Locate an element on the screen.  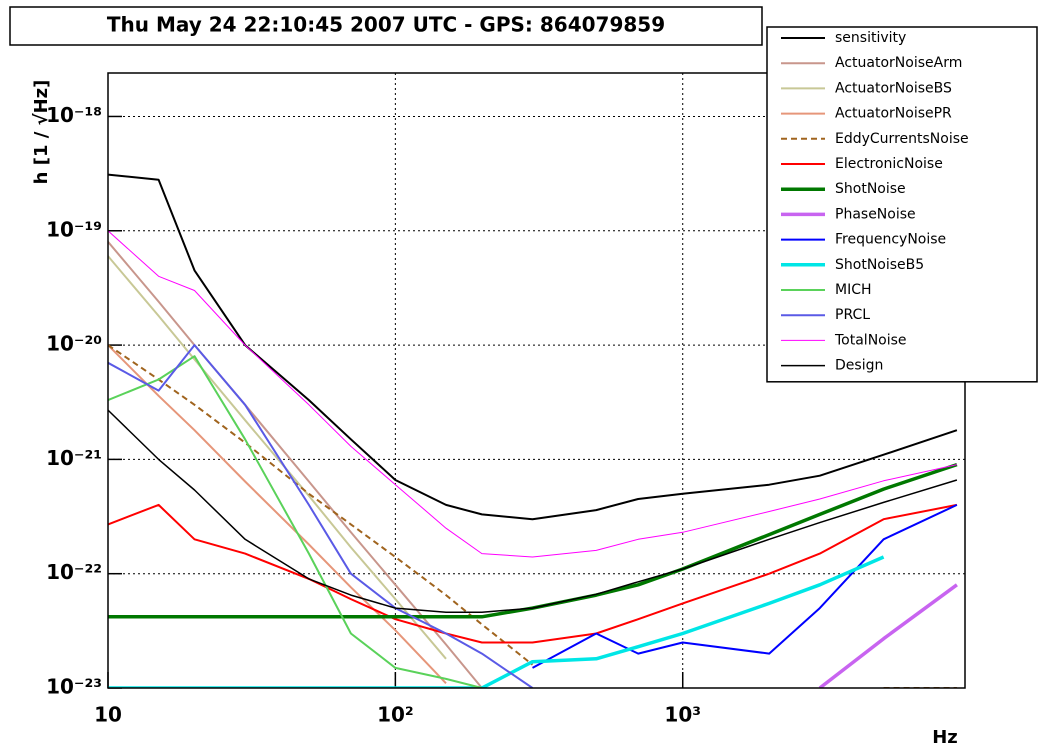
legend-label: Design is located at coordinates (859, 366).